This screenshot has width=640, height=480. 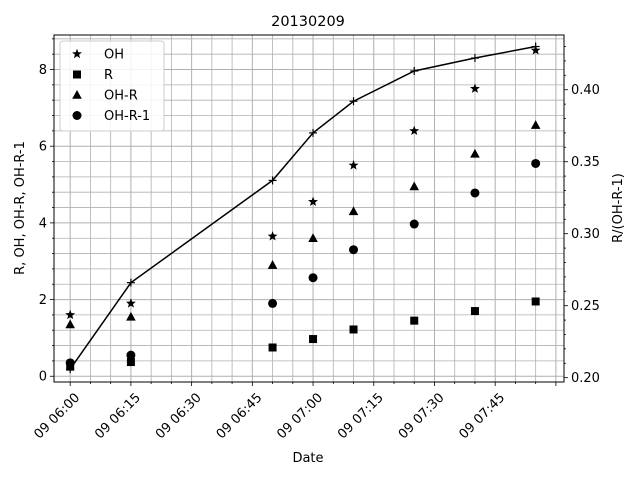 What do you see at coordinates (43, 147) in the screenshot?
I see `y-tick-label: 6` at bounding box center [43, 147].